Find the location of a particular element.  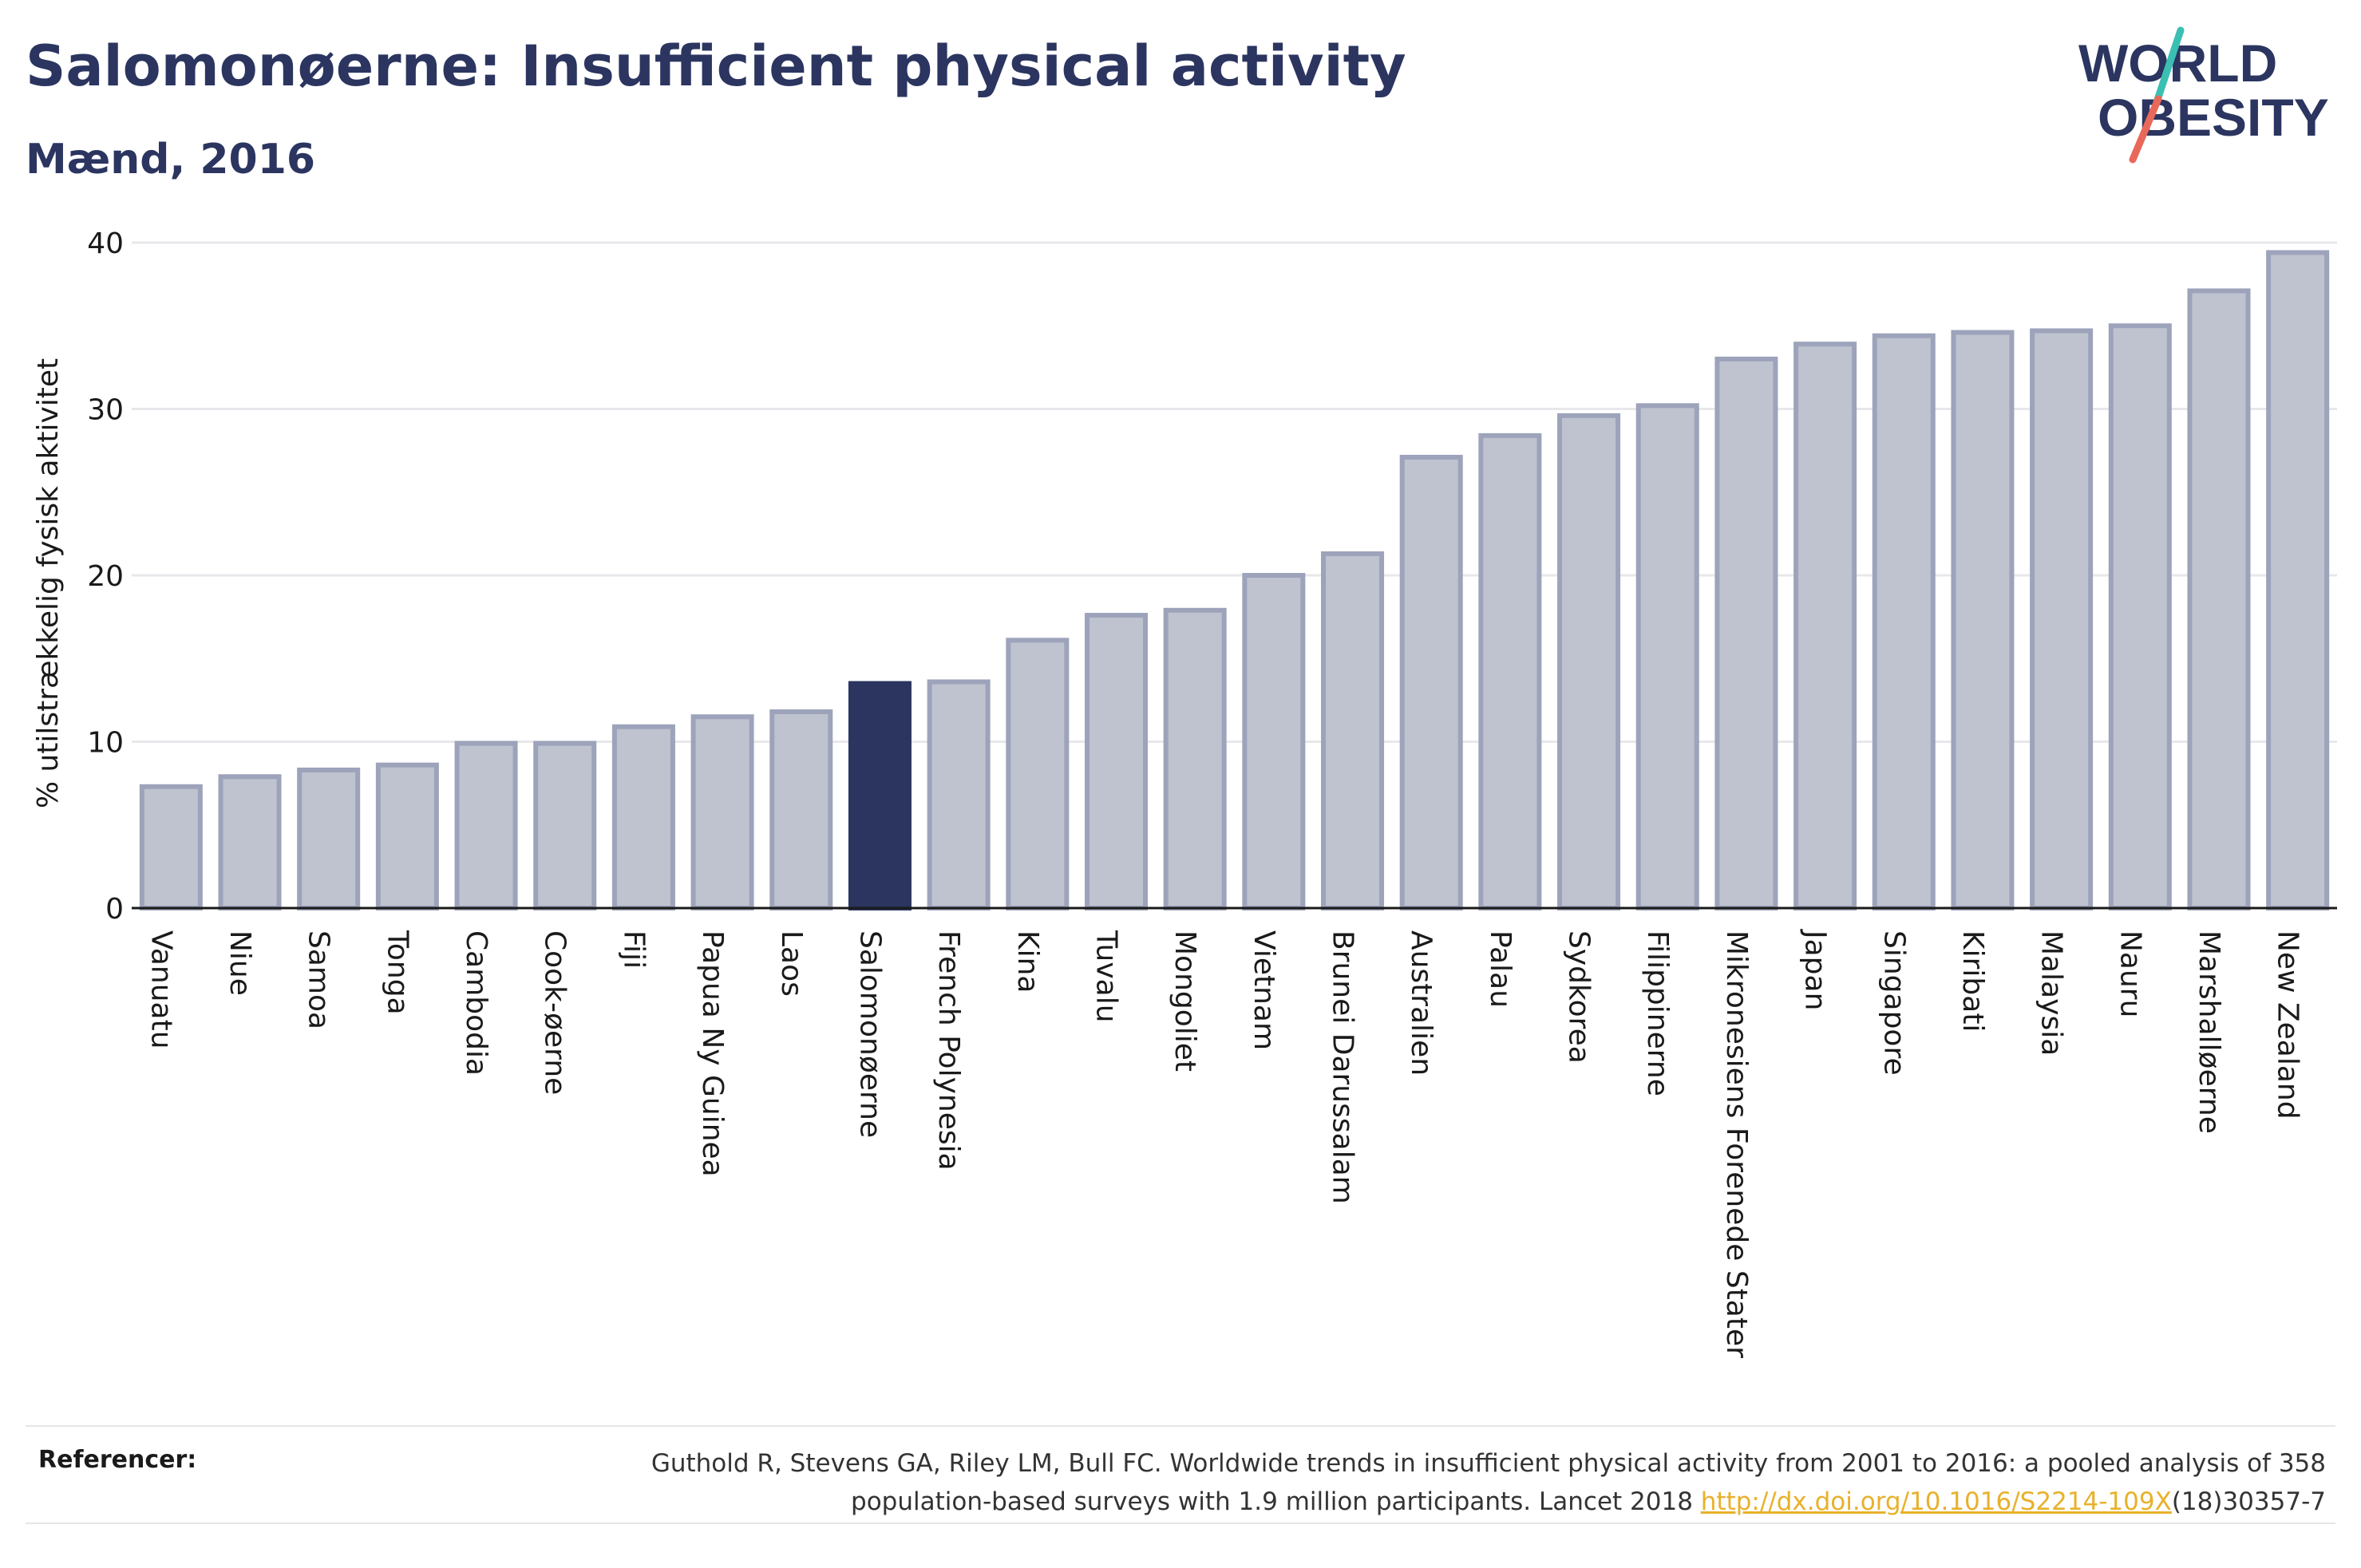

logo-line2: OBESITY is located at coordinates (2213, 117).